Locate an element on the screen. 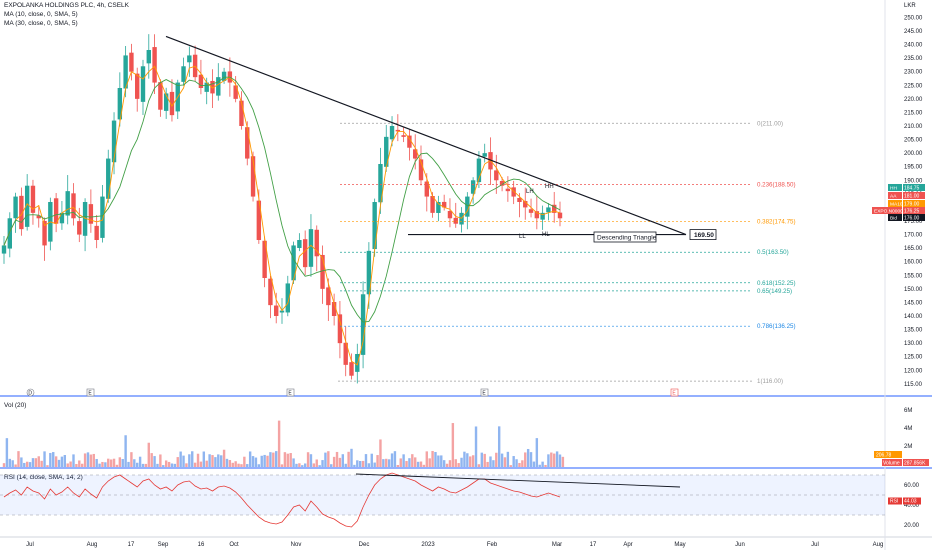 The width and height of the screenshot is (932, 550). rsi-tag-label-bg is located at coordinates (895, 501).